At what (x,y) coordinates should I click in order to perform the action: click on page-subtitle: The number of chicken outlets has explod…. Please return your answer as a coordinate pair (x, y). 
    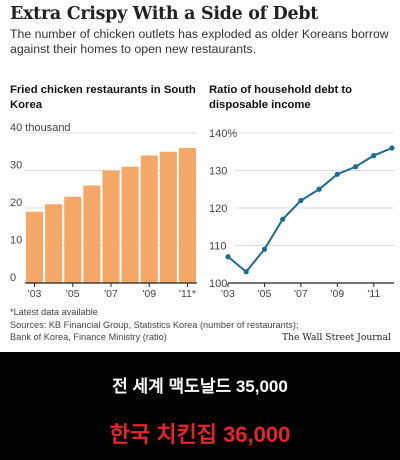
    Looking at the image, I should click on (199, 41).